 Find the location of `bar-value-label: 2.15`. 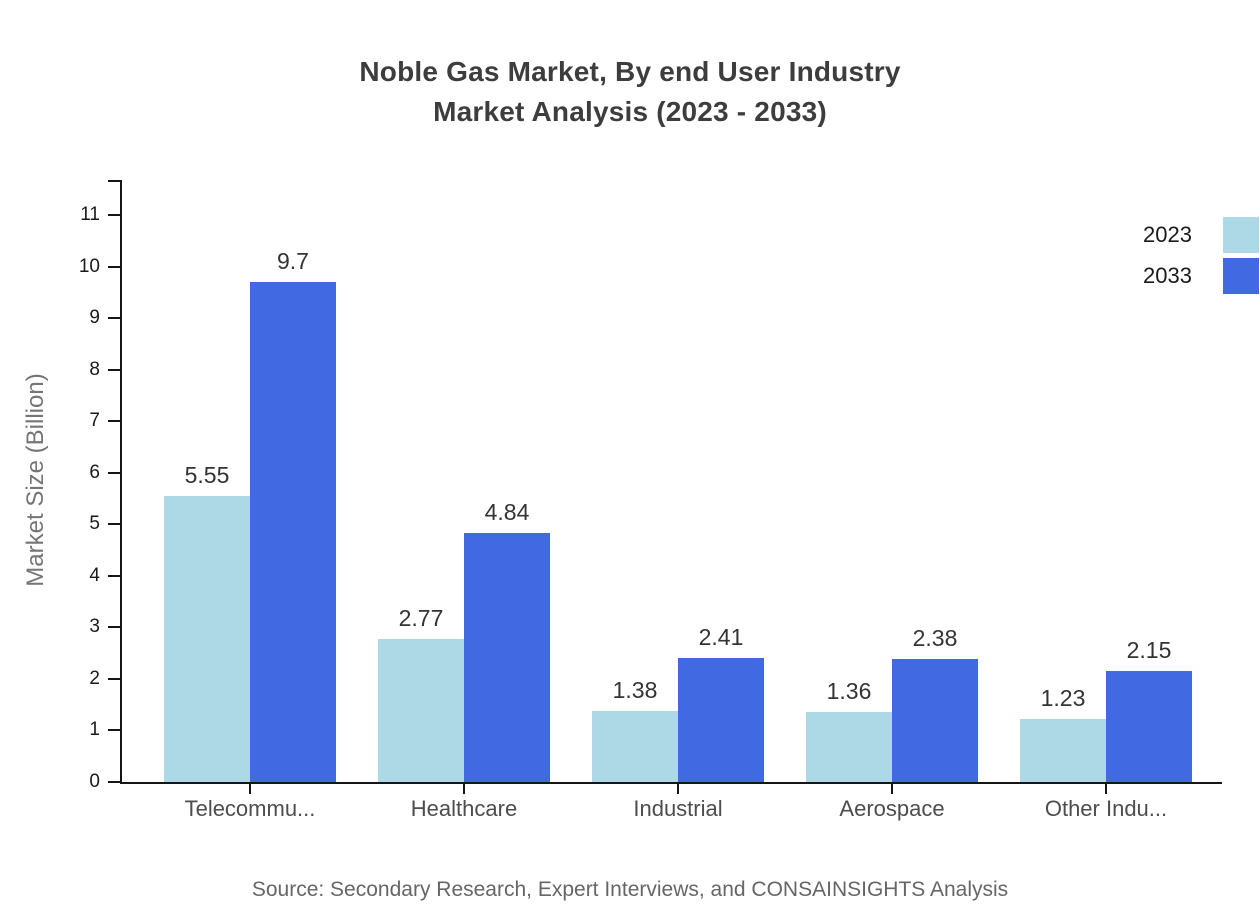

bar-value-label: 2.15 is located at coordinates (1149, 650).